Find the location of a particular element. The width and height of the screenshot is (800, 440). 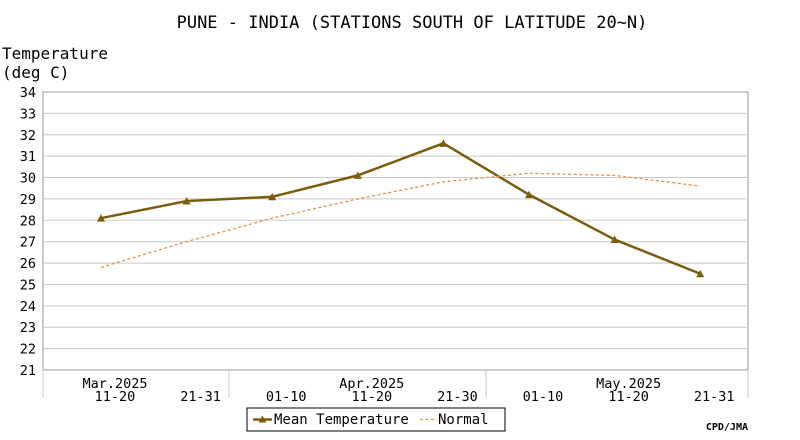

x-tick-period-2: 01-10 is located at coordinates (286, 397).